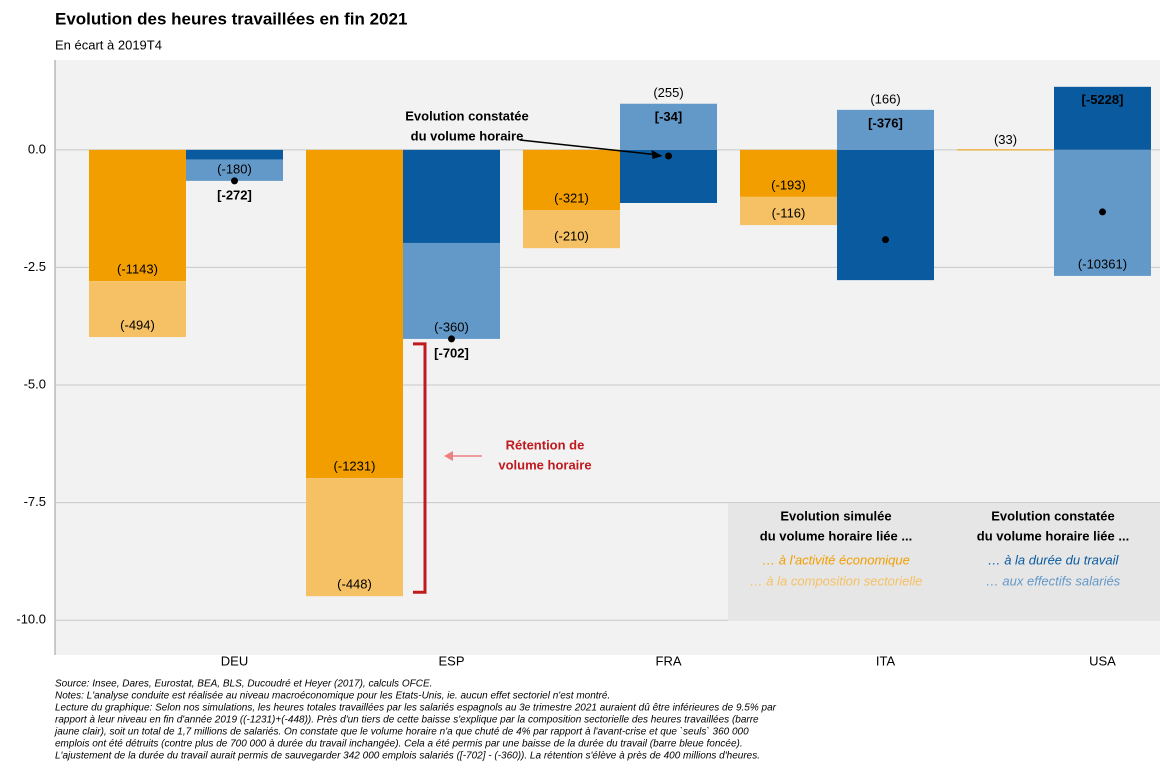  What do you see at coordinates (835, 515) in the screenshot?
I see `legend-title: Evolution simulée` at bounding box center [835, 515].